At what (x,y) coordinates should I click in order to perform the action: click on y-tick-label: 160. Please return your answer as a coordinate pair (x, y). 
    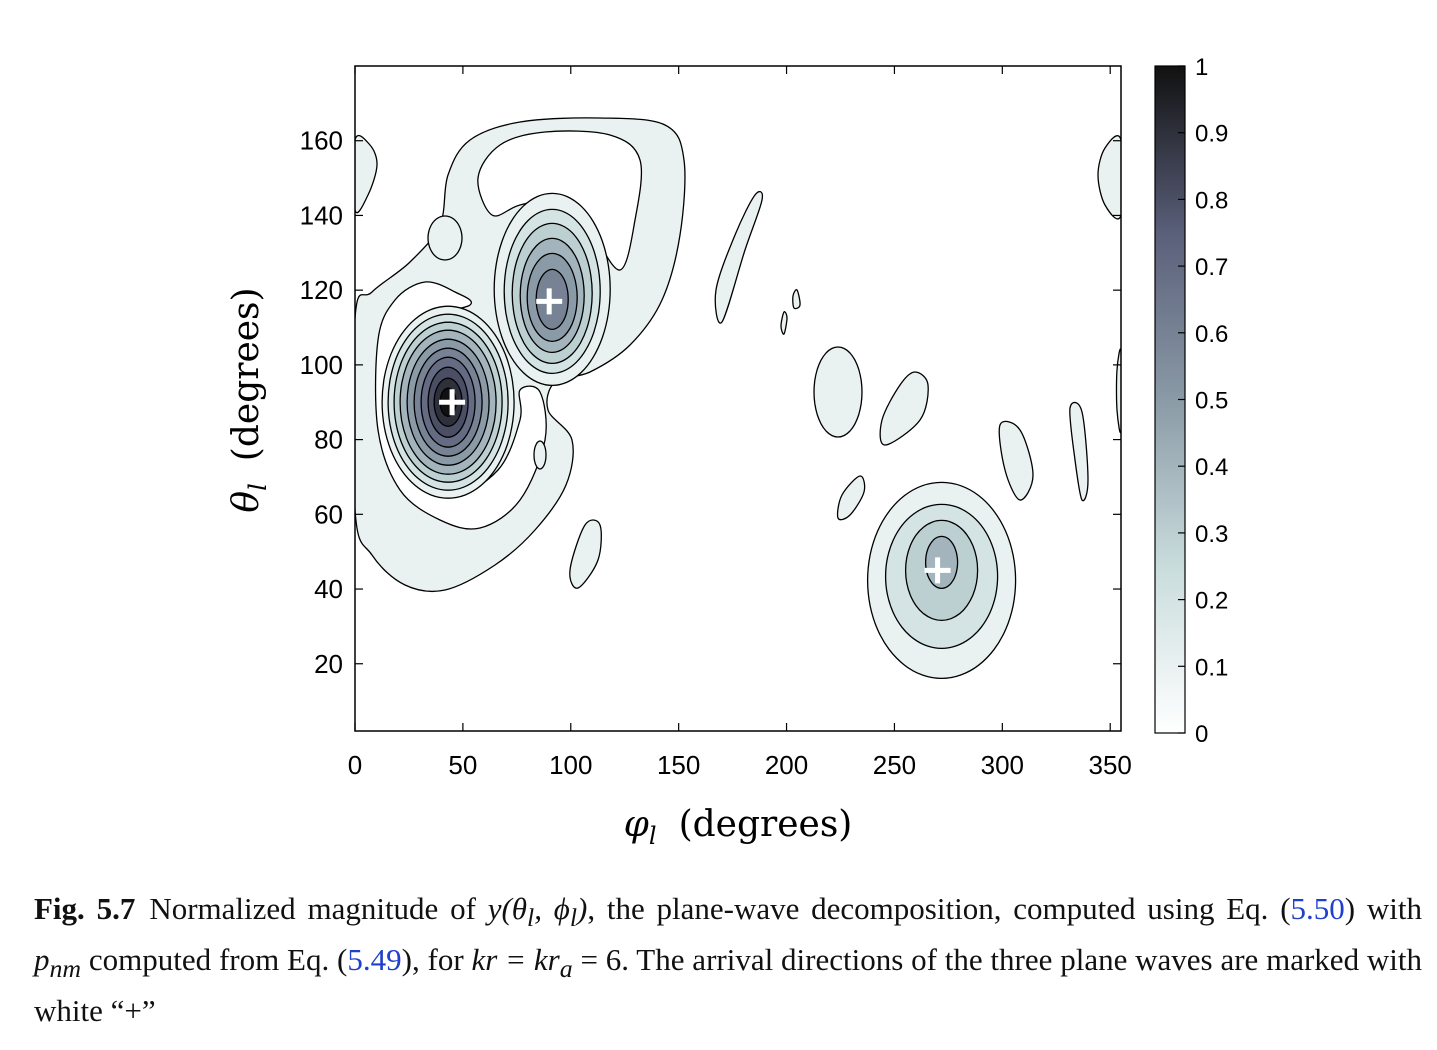
    Looking at the image, I should click on (321, 141).